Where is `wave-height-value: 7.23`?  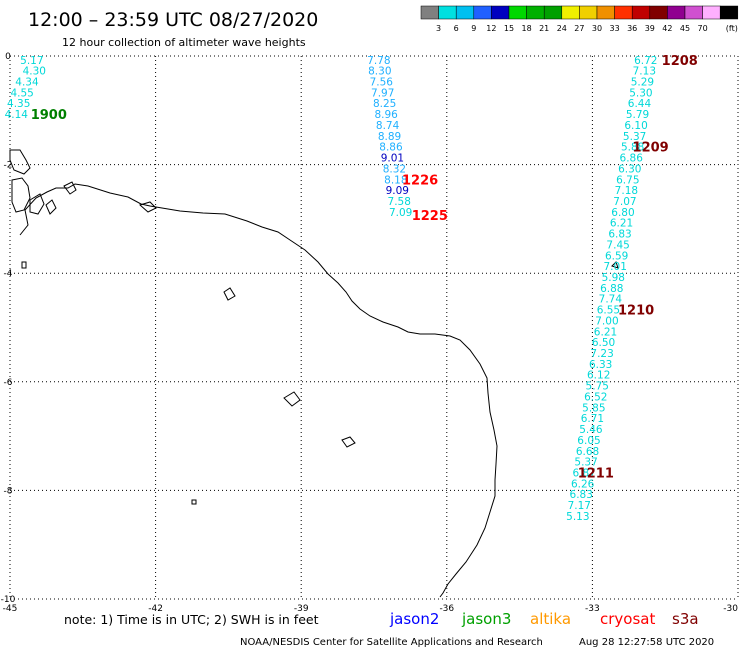
wave-height-value: 7.23 is located at coordinates (601, 354).